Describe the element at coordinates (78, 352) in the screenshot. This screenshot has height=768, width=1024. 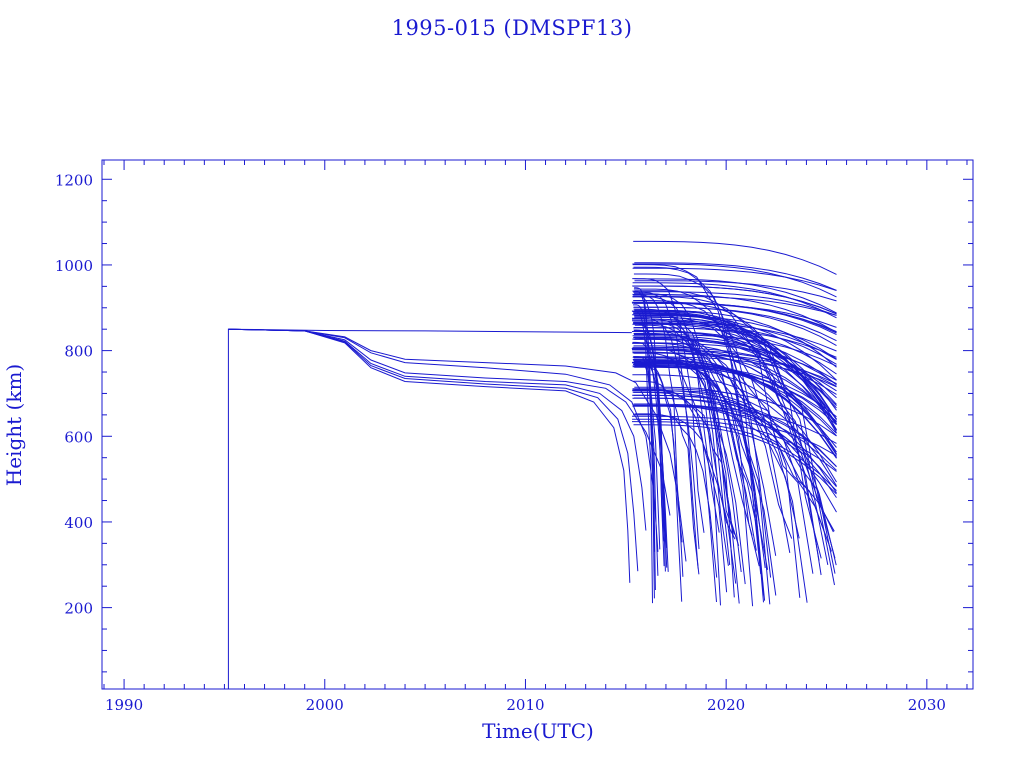
I see `y-tick-label: 800` at that location.